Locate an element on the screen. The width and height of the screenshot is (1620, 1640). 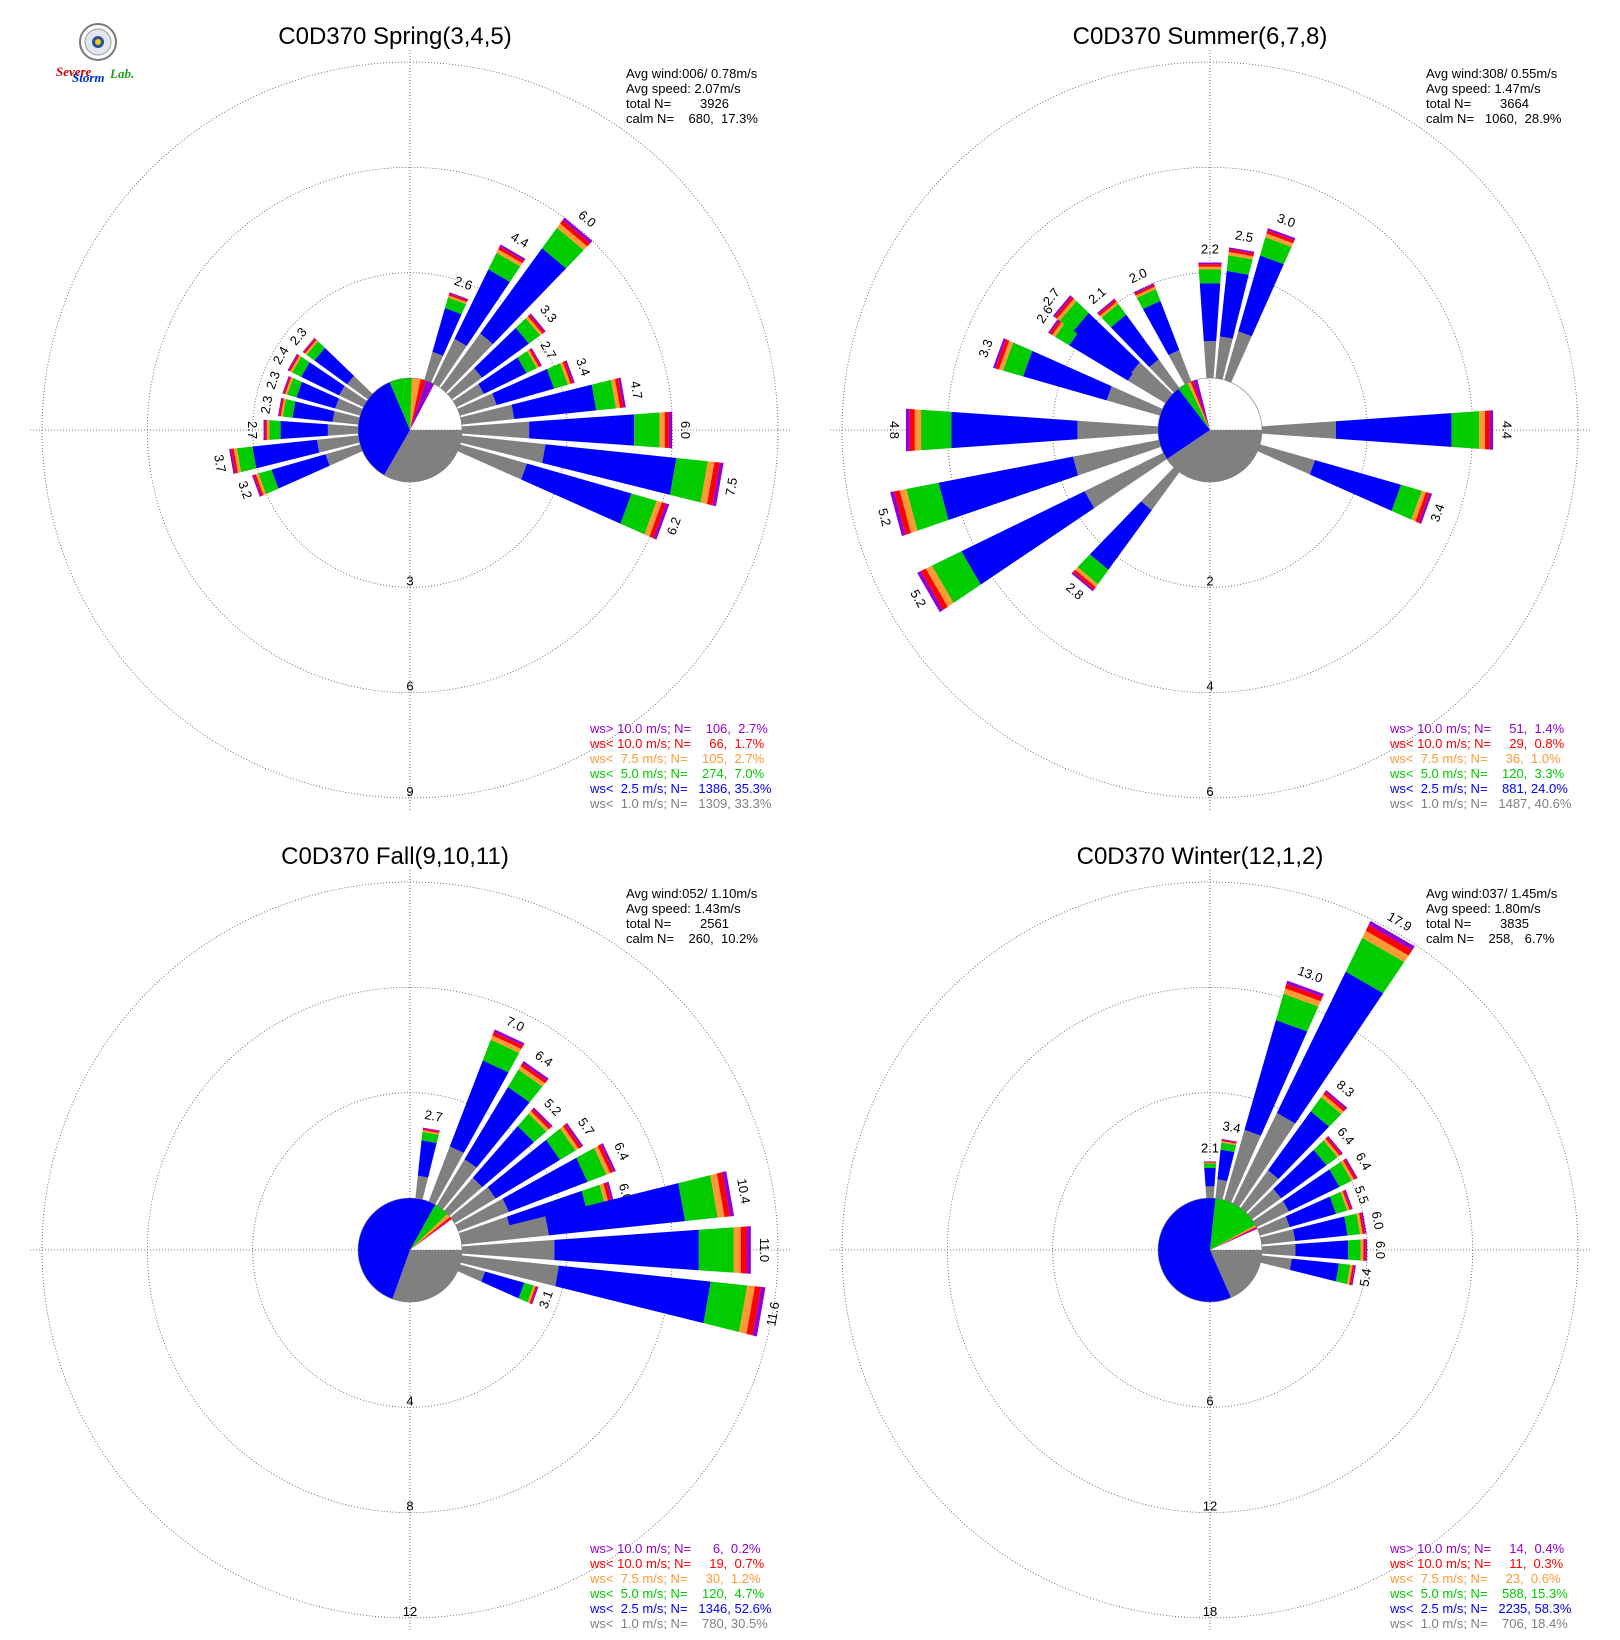
bar-label: 3.7 is located at coordinates (220, 463).